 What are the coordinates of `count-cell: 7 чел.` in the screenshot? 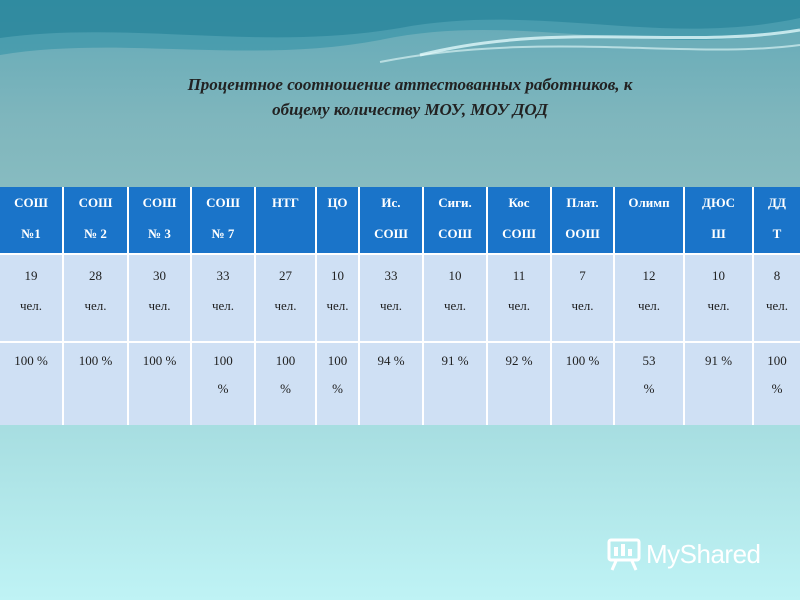 It's located at (583, 297).